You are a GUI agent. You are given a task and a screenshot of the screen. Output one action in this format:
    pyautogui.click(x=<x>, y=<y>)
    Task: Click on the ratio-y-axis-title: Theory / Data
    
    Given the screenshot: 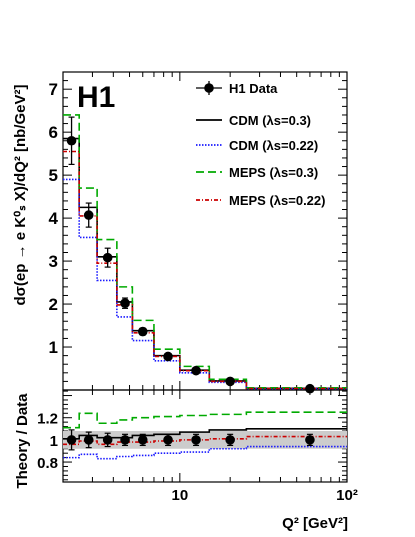 What is the action you would take?
    pyautogui.click(x=22, y=441)
    